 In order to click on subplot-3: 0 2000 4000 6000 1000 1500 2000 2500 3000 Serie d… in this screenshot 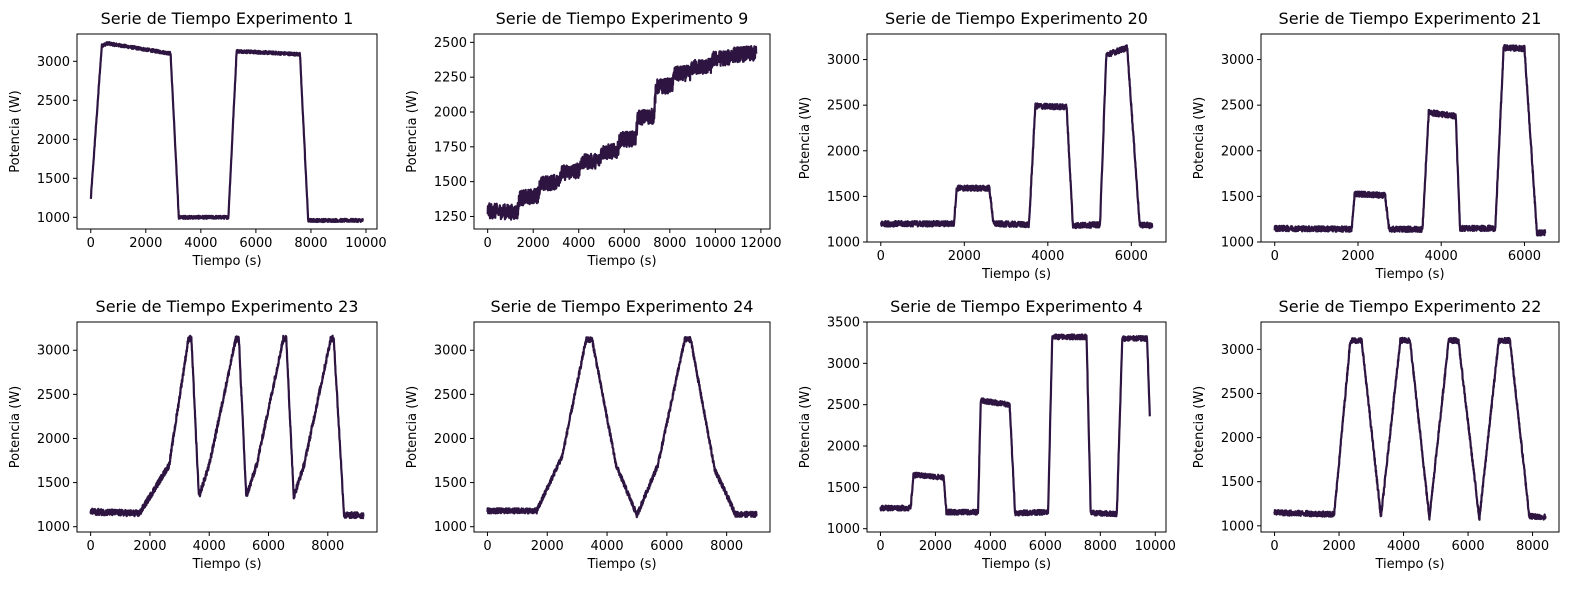, I will do `click(982, 145)`.